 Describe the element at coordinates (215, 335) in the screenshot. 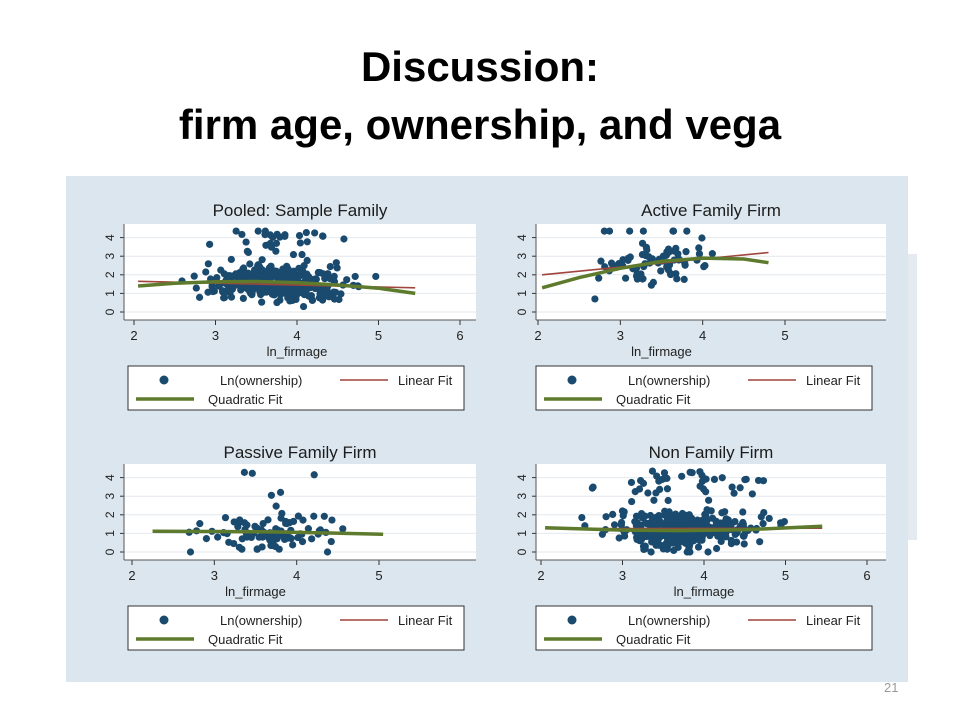

I see `x-tick-label: 3` at that location.